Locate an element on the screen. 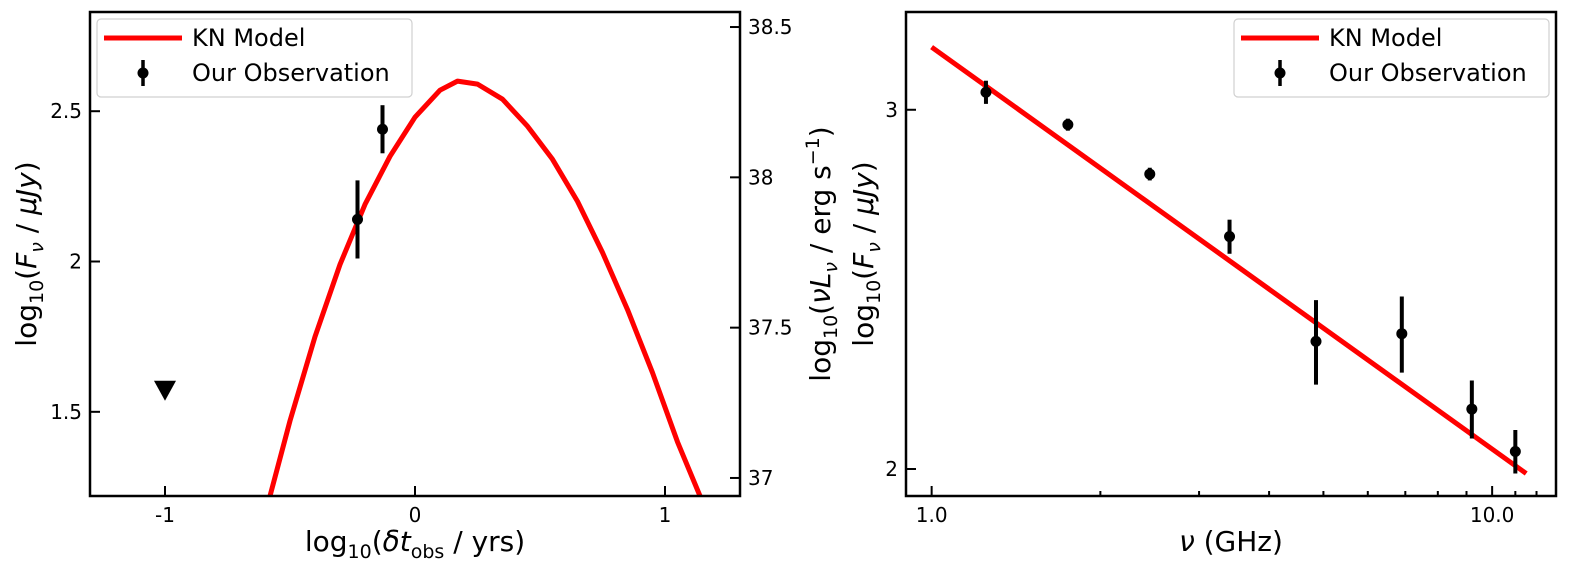  right-y-tick-label: 3 is located at coordinates (891, 110).